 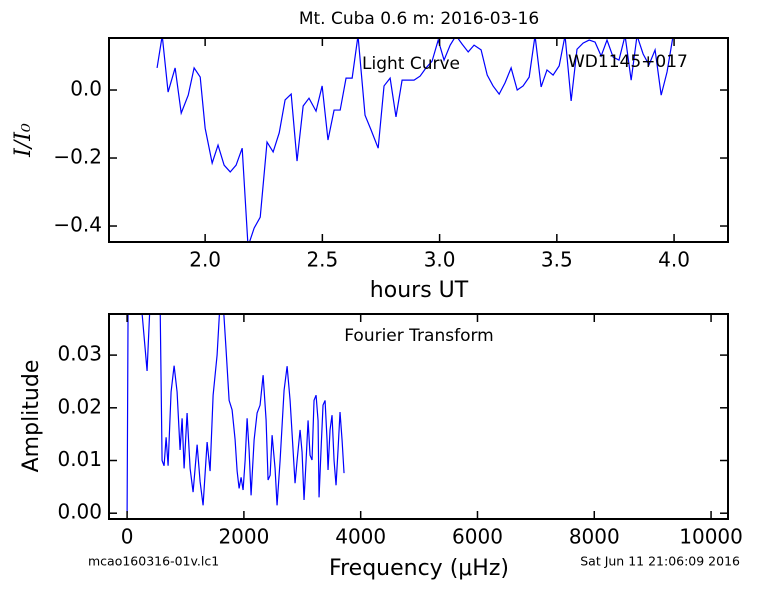 I want to click on x-tick-label: 2000, so click(x=243, y=537).